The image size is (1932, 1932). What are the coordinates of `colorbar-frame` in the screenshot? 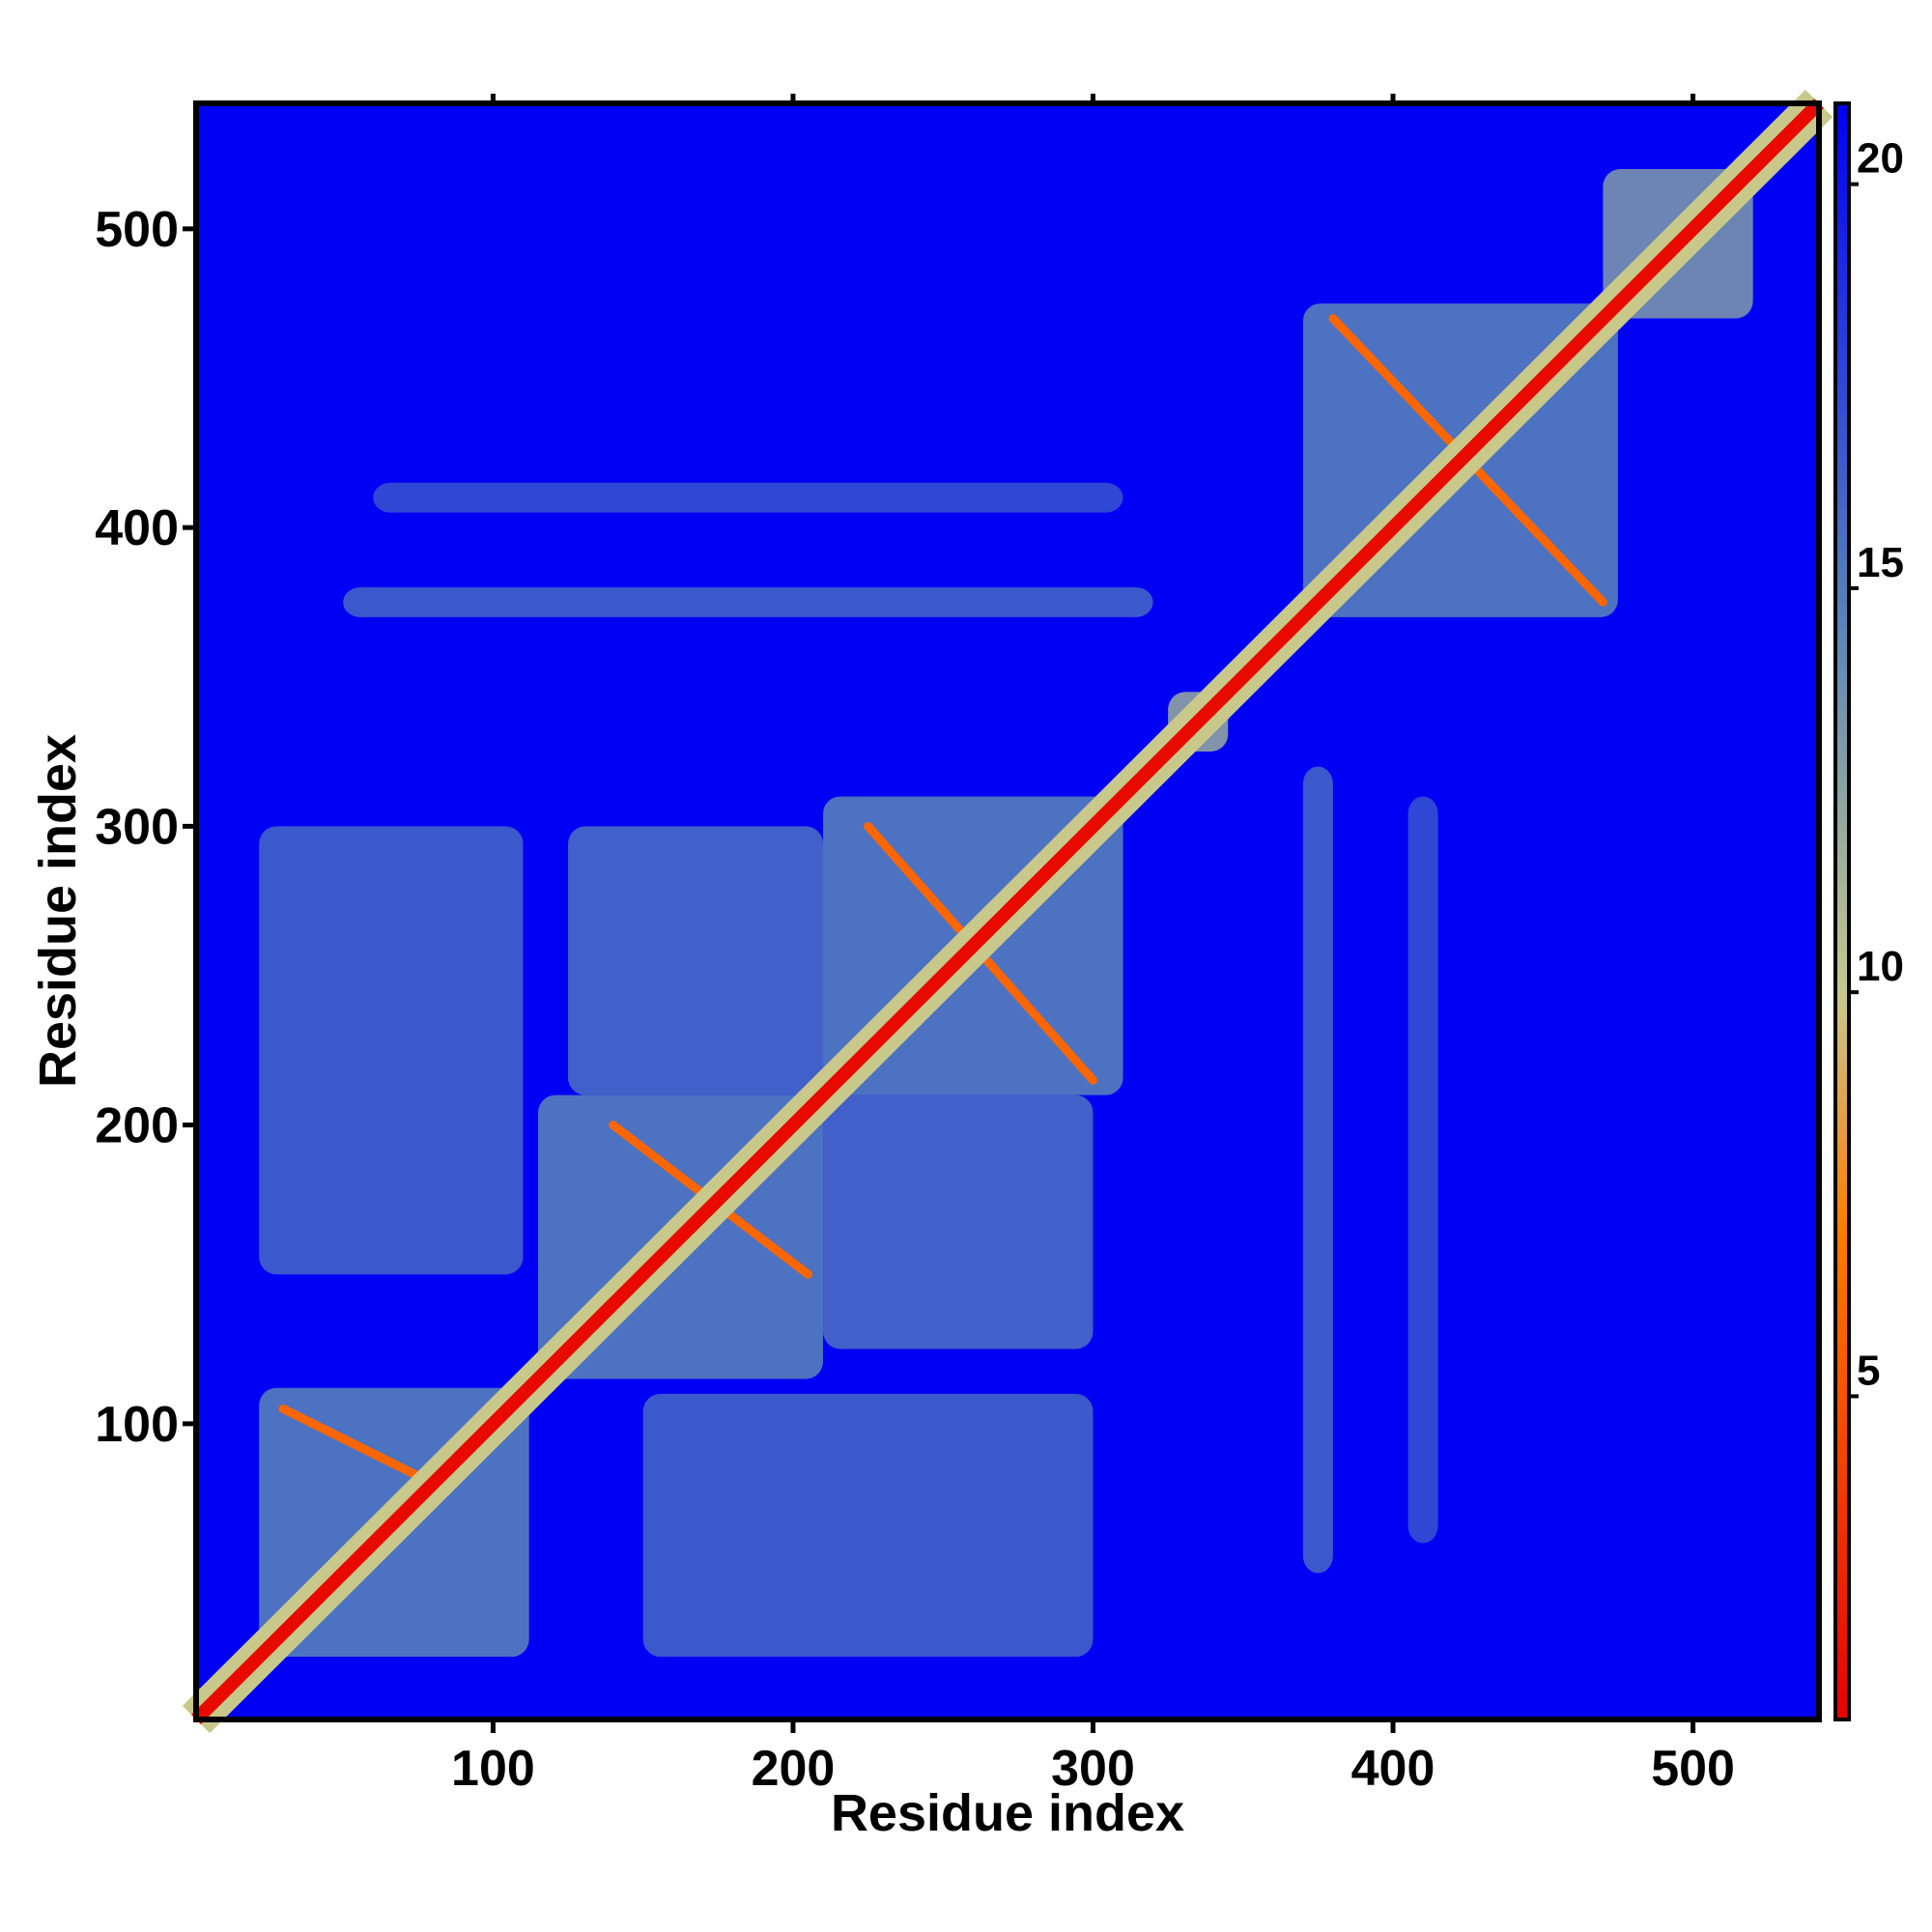 It's located at (1842, 911).